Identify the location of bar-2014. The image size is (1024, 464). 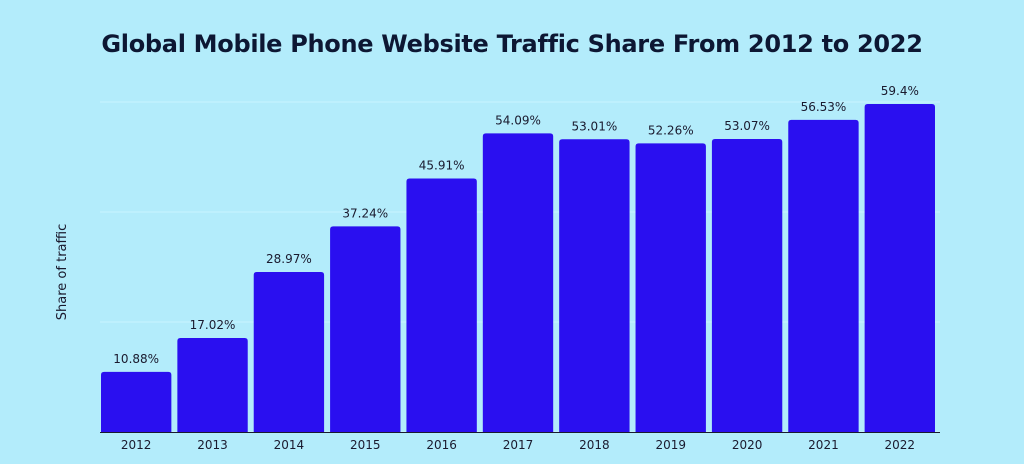
(289, 352).